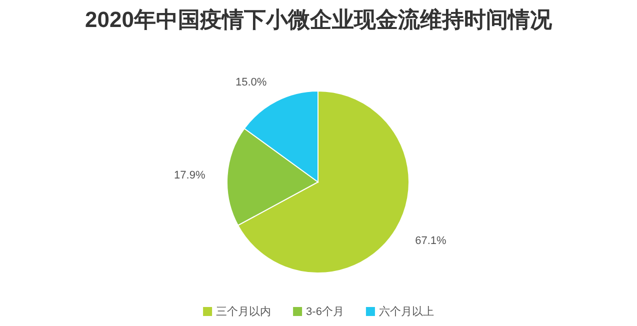 This screenshot has height=326, width=637. What do you see at coordinates (325, 312) in the screenshot?
I see `legend-label: 3-6个月` at bounding box center [325, 312].